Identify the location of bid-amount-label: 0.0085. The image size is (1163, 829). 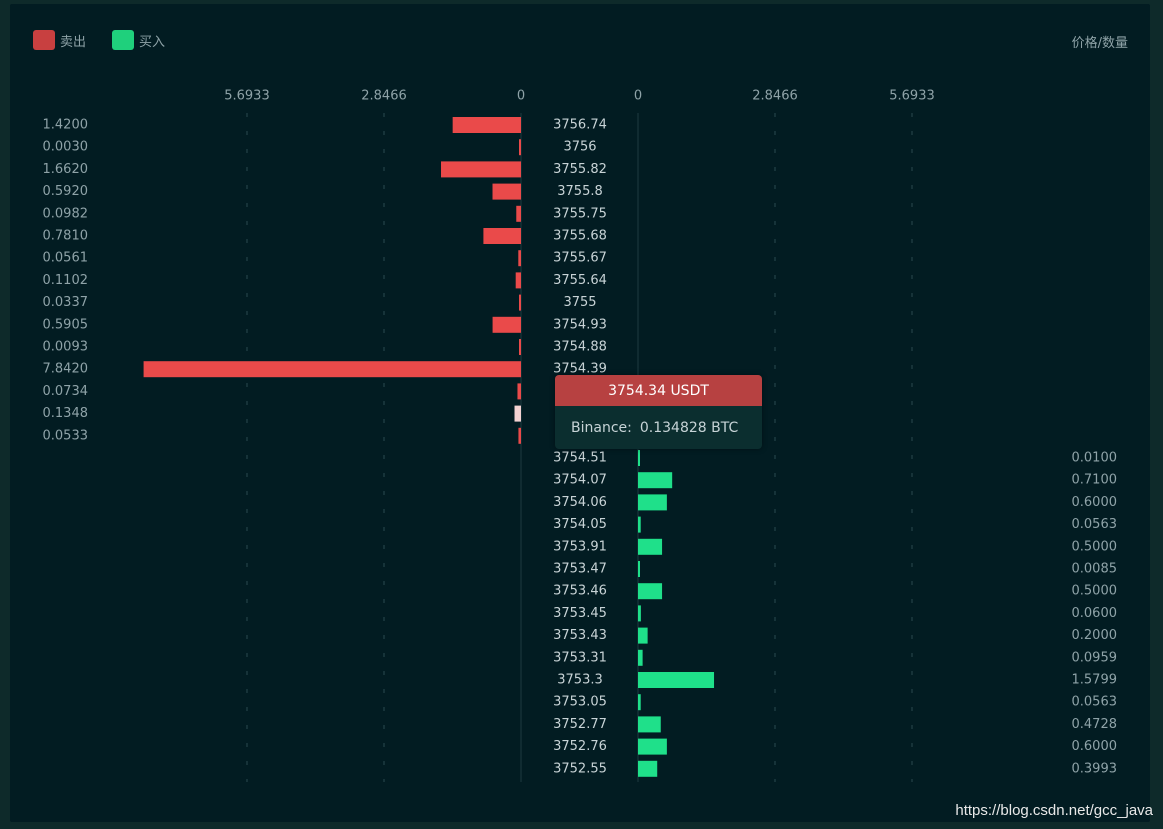
(1095, 569).